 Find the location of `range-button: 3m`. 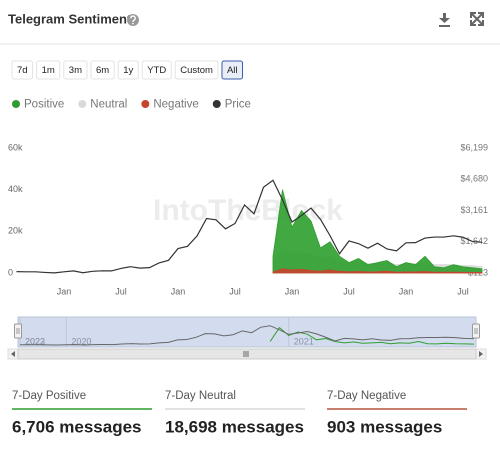

range-button: 3m is located at coordinates (75, 70).